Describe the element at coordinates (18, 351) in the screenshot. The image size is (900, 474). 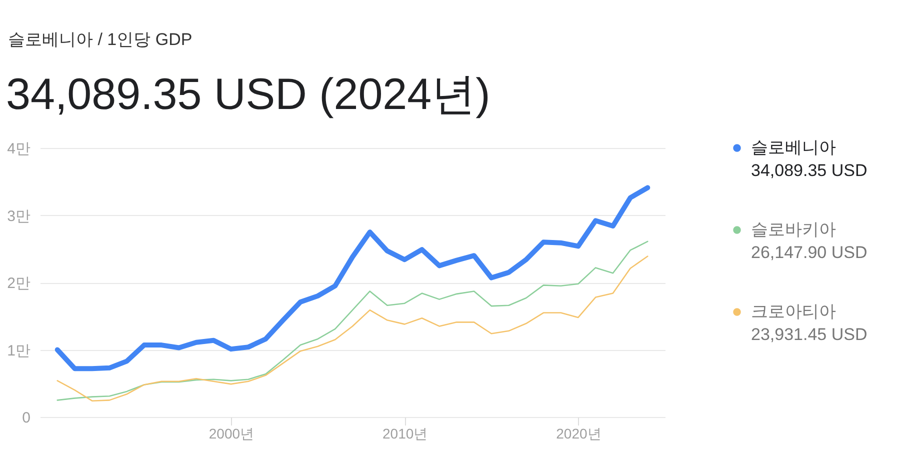
I see `y-tick-label: 1만` at that location.